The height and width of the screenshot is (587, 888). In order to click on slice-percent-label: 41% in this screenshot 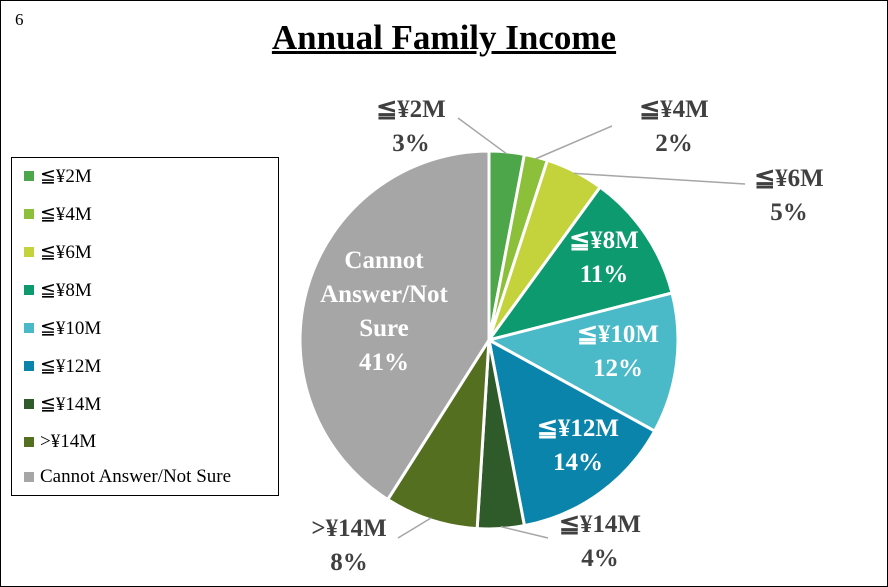, I will do `click(384, 362)`.